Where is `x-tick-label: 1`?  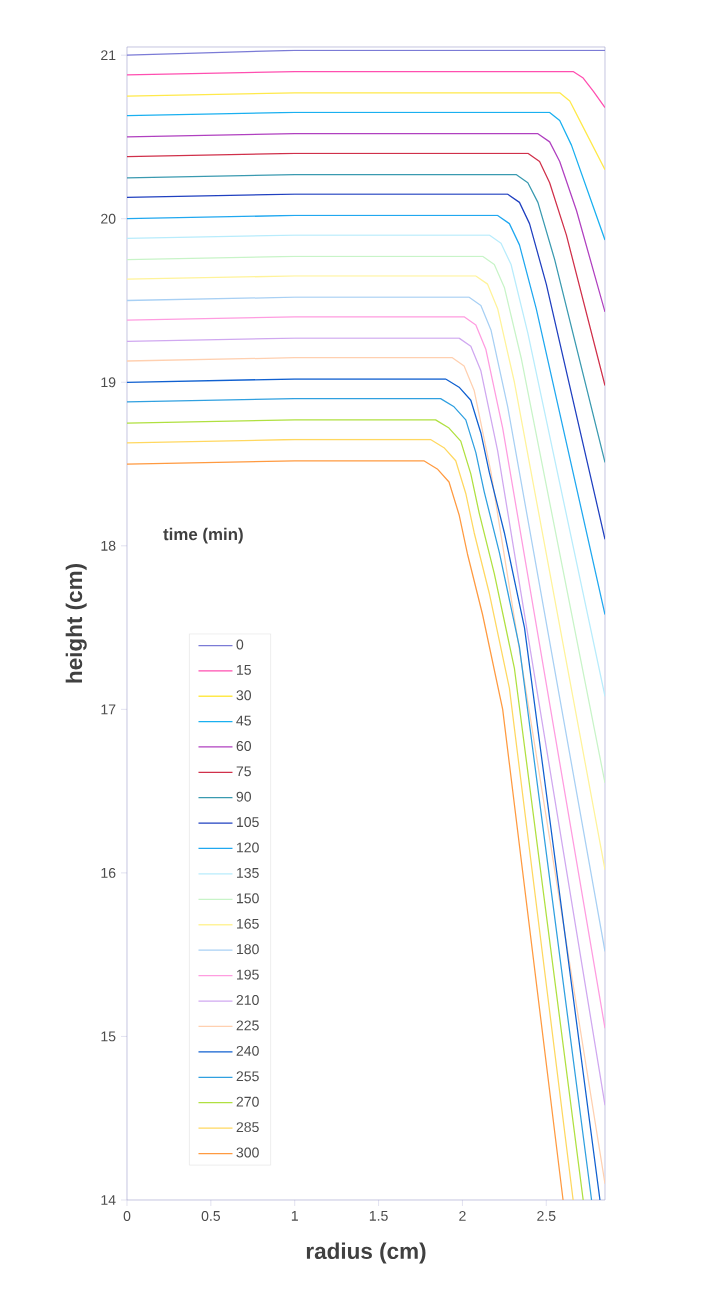 x-tick-label: 1 is located at coordinates (294, 1215).